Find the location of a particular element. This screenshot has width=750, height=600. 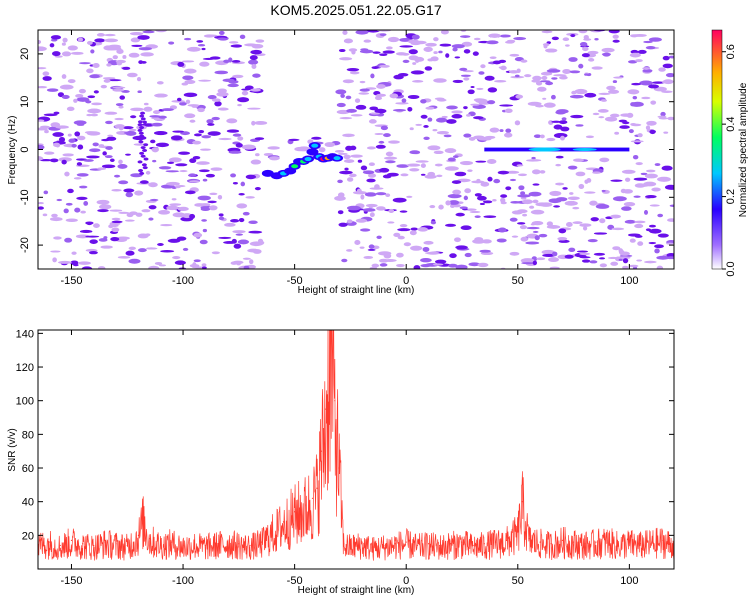

feature-cell is located at coordinates (142, 153).